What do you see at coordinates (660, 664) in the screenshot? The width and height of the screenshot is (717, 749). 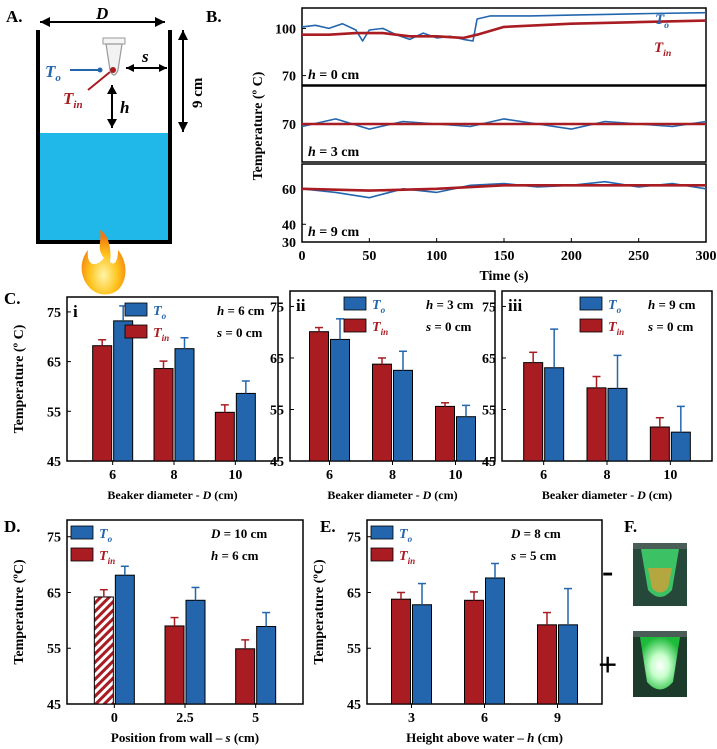 I see `photo-positive` at bounding box center [660, 664].